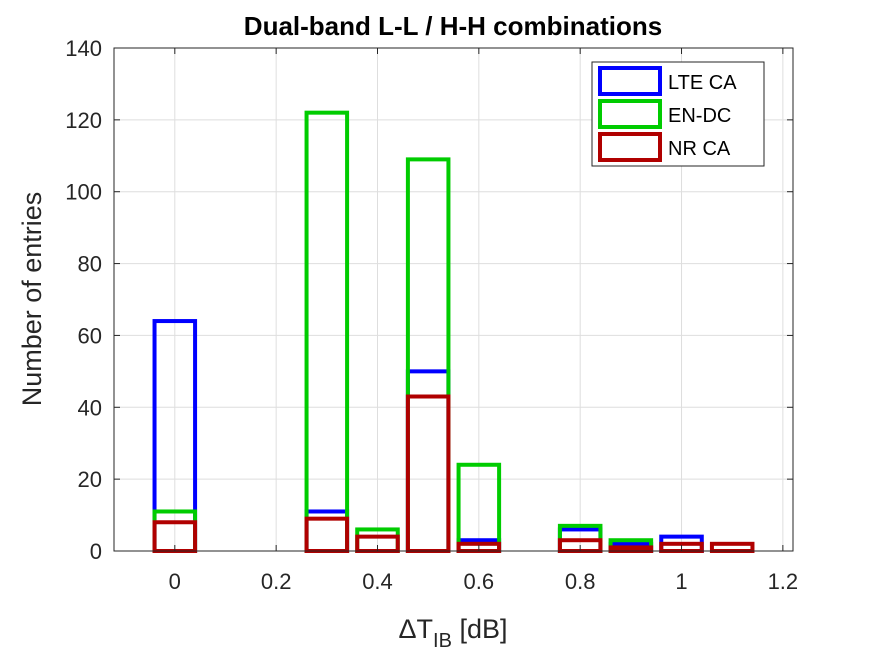  Describe the element at coordinates (96, 551) in the screenshot. I see `y-tick-label: 0` at that location.